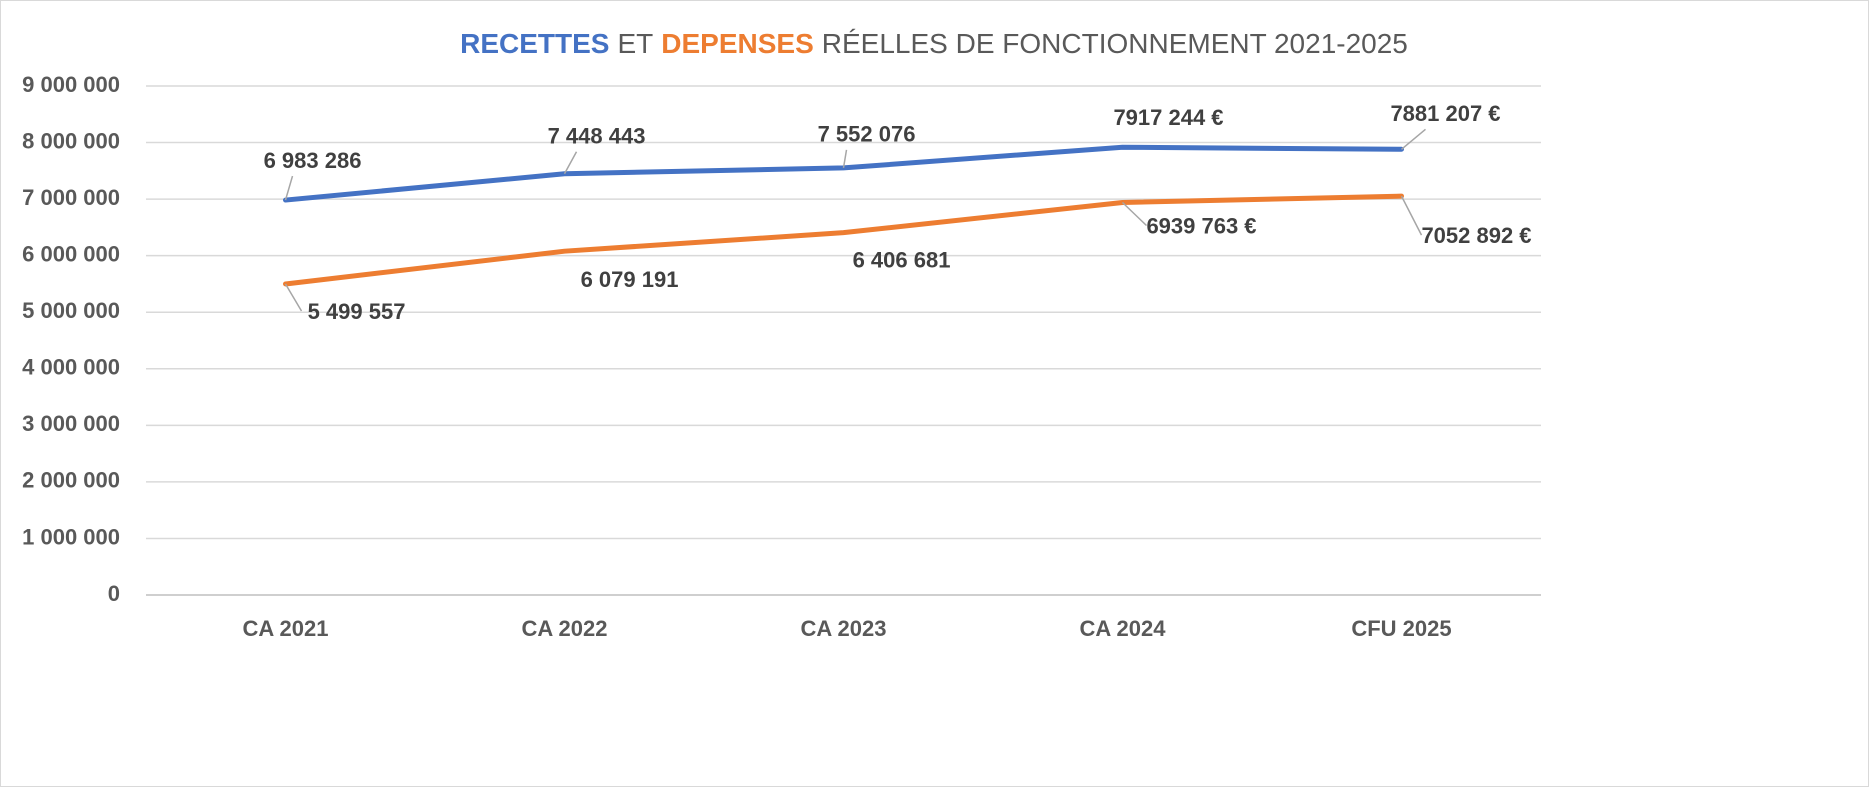 The height and width of the screenshot is (787, 1869). Describe the element at coordinates (867, 134) in the screenshot. I see `data-label: 7 552 076` at that location.